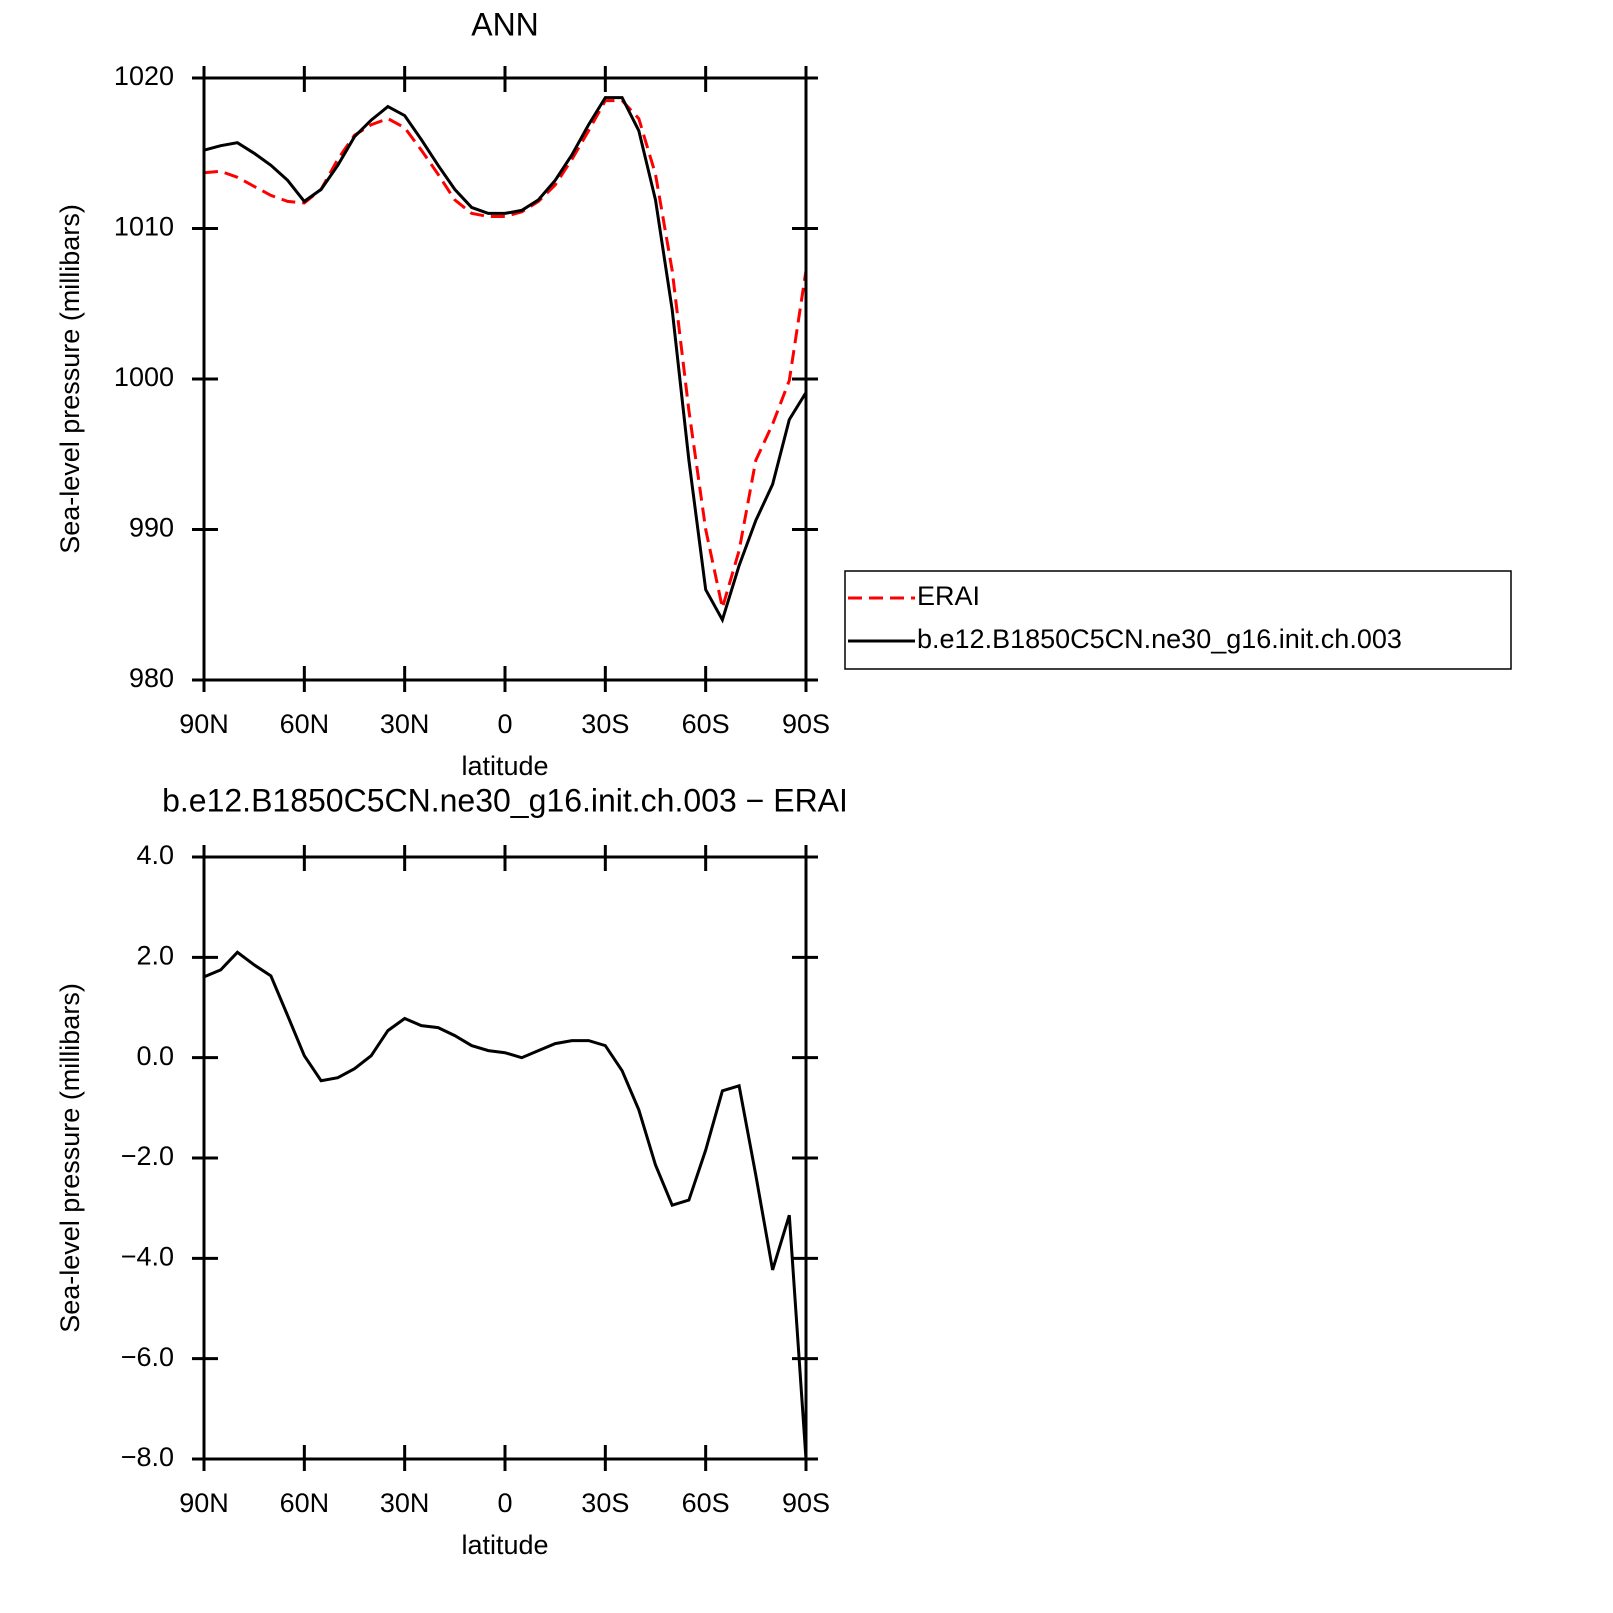 This screenshot has height=1613, width=1613. I want to click on y-tick-label: 1000, so click(144, 377).